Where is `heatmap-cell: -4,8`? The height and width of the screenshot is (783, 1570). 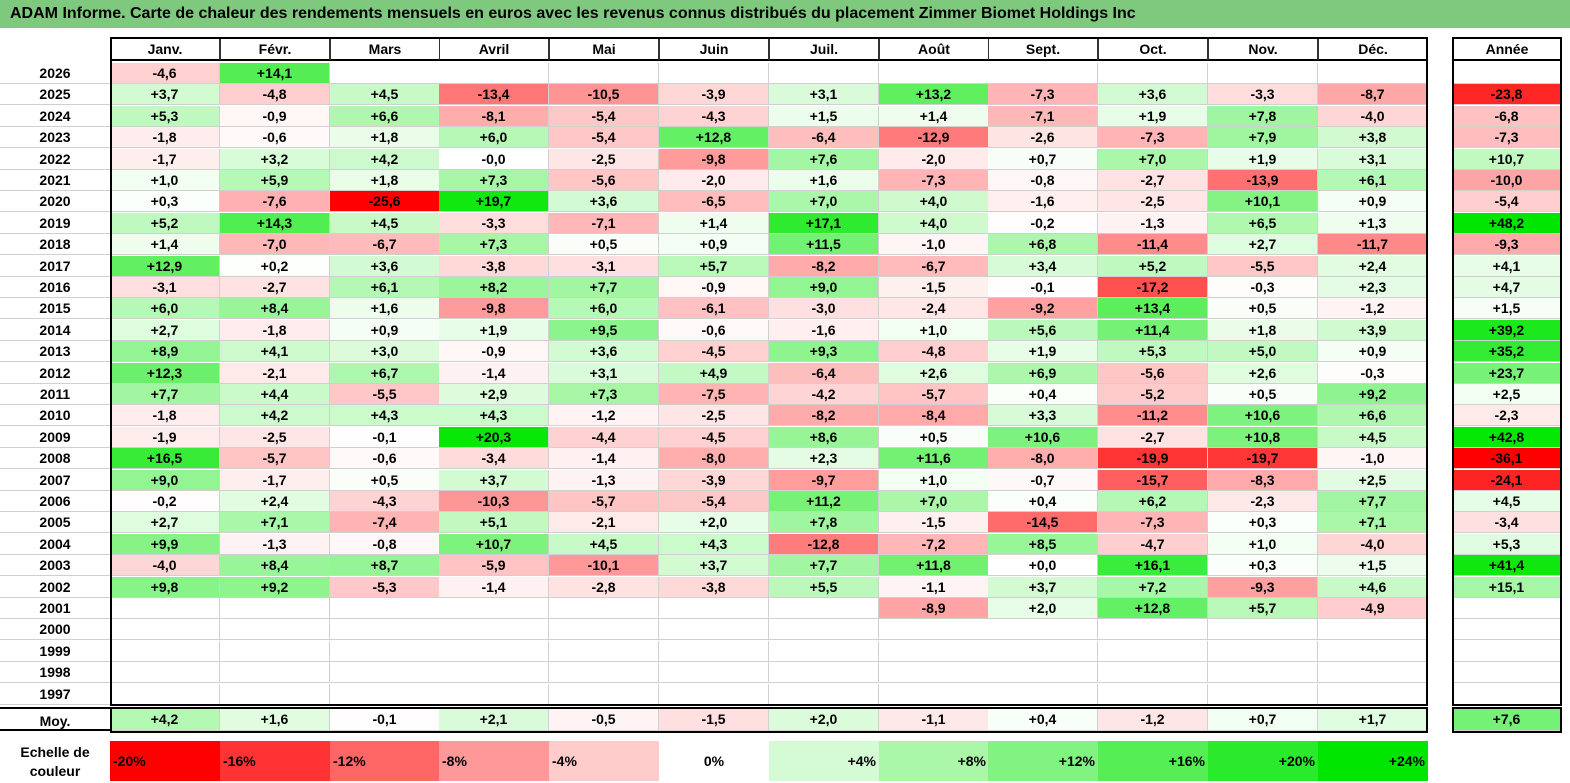
heatmap-cell: -4,8 is located at coordinates (934, 352).